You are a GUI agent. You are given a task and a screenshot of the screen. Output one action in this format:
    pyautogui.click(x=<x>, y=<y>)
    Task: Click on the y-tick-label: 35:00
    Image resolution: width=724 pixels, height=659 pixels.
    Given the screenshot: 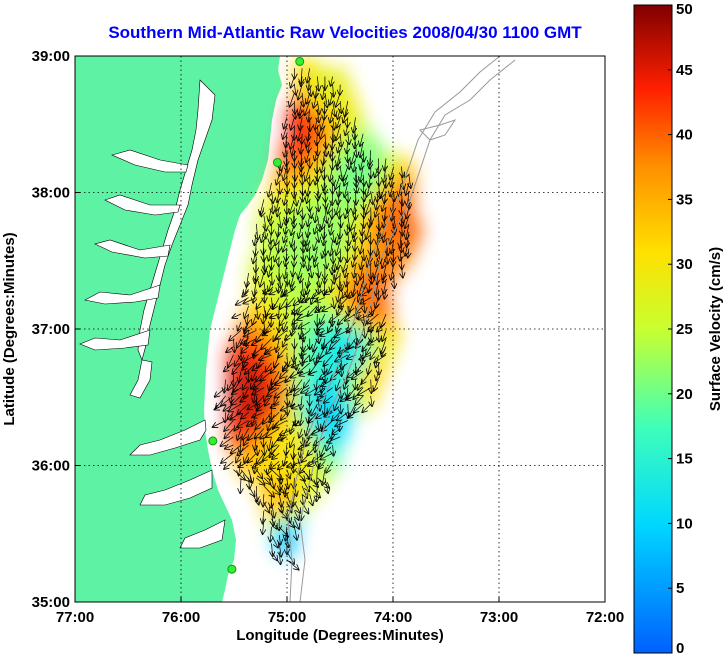 What is the action you would take?
    pyautogui.click(x=51, y=602)
    